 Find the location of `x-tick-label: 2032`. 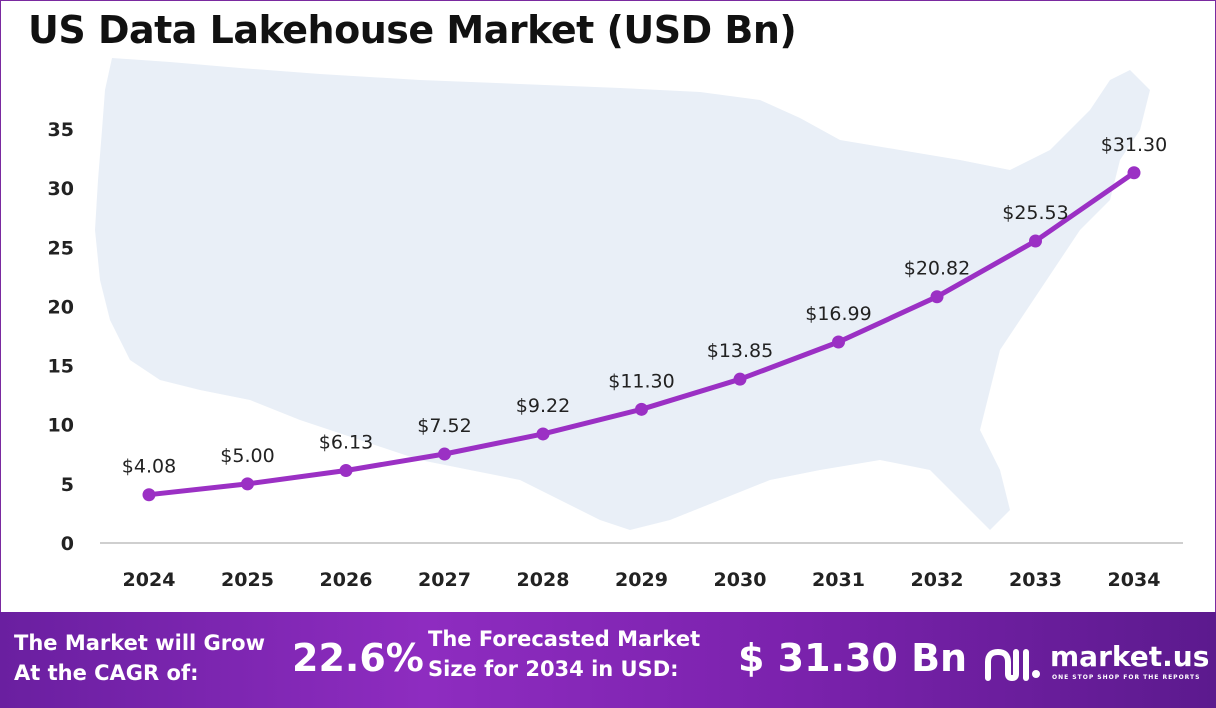

x-tick-label: 2032 is located at coordinates (937, 580).